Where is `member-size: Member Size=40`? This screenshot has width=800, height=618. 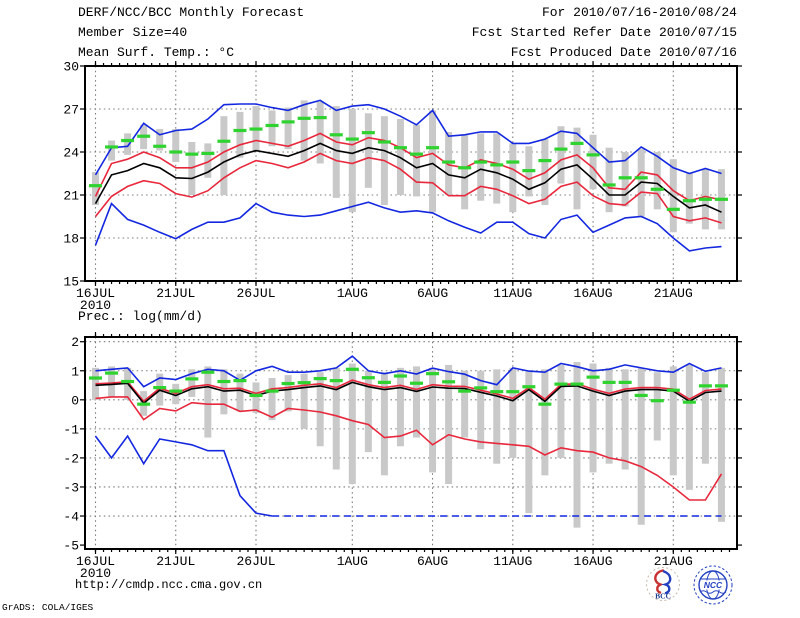
member-size: Member Size=40 is located at coordinates (133, 32).